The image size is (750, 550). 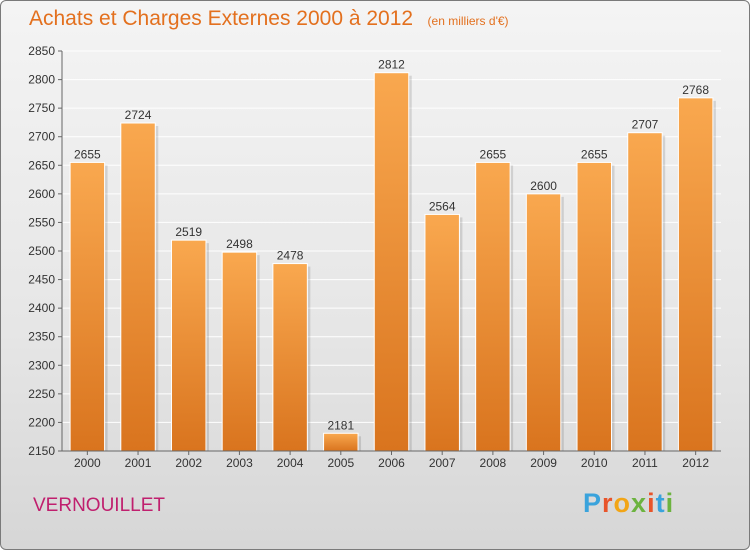 What do you see at coordinates (41, 337) in the screenshot?
I see `y-tick-label: 2350` at bounding box center [41, 337].